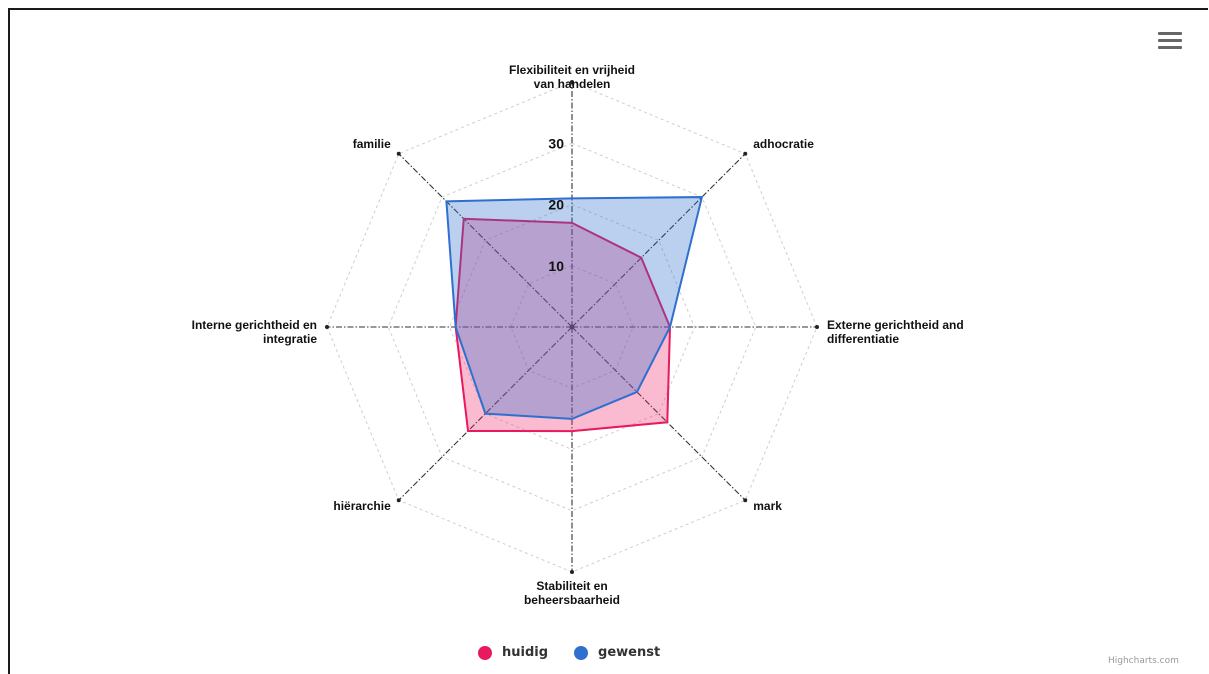  What do you see at coordinates (572, 84) in the screenshot?
I see `axis-label: van handelen` at bounding box center [572, 84].